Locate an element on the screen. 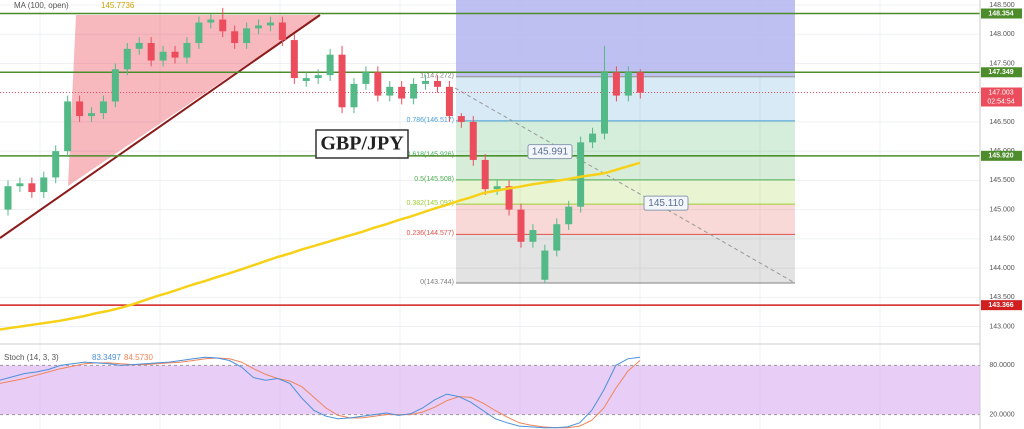  y-tick-label: 145.000 is located at coordinates (1001, 209).